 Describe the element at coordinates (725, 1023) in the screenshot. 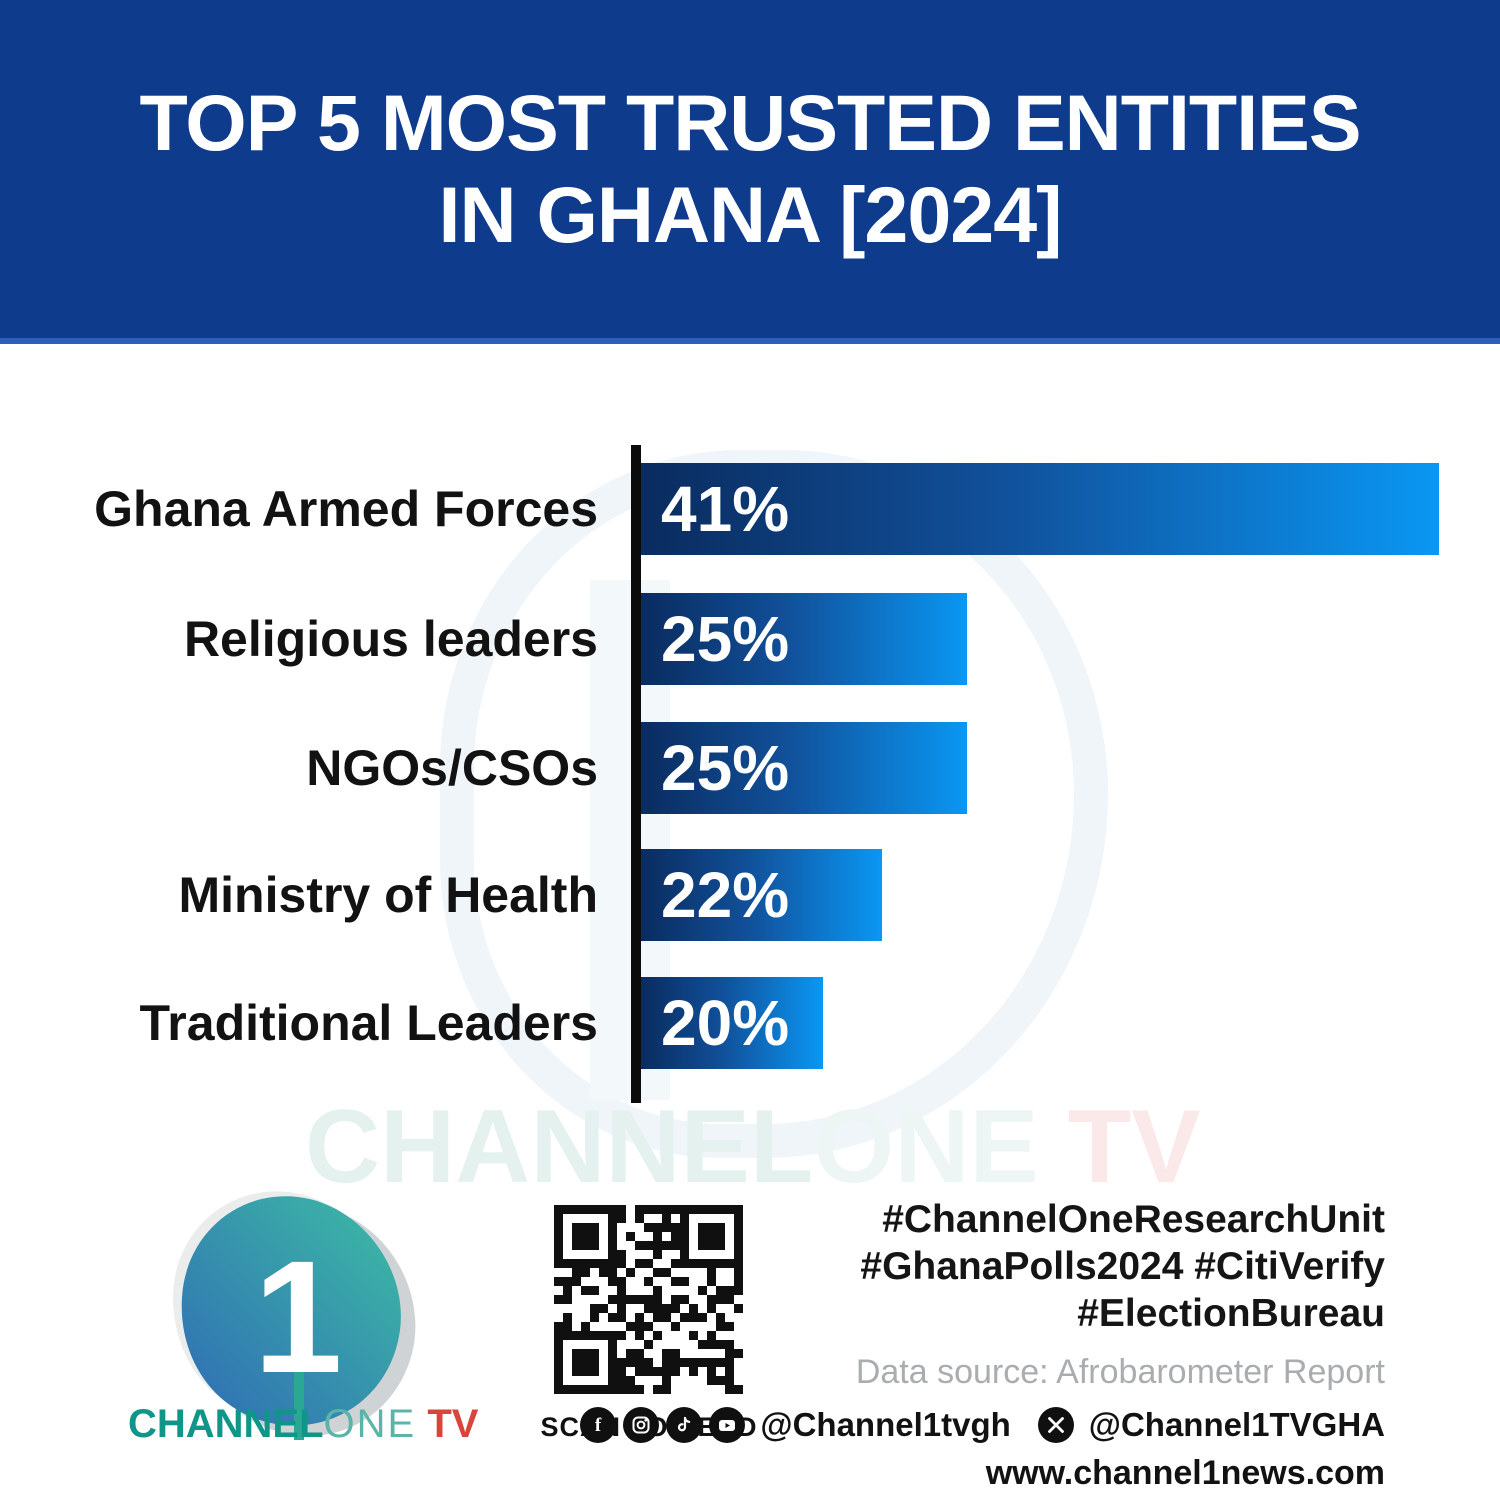

I see `bar-value-label: 20%` at that location.